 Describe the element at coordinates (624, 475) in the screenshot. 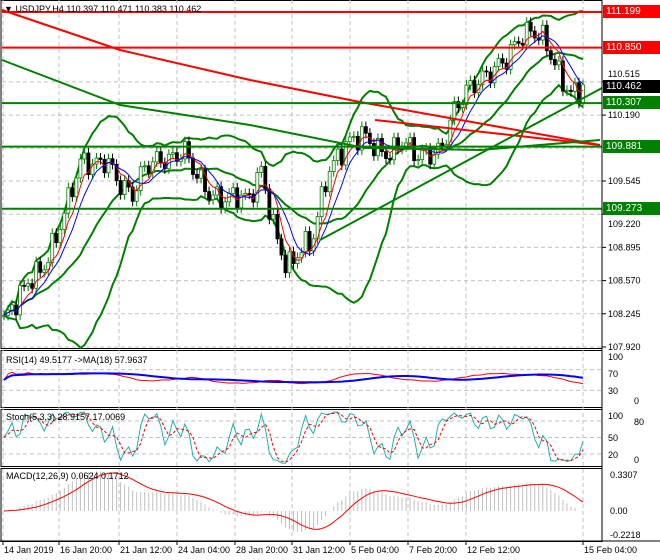

I see `macd-tick-label: 0.3307` at that location.